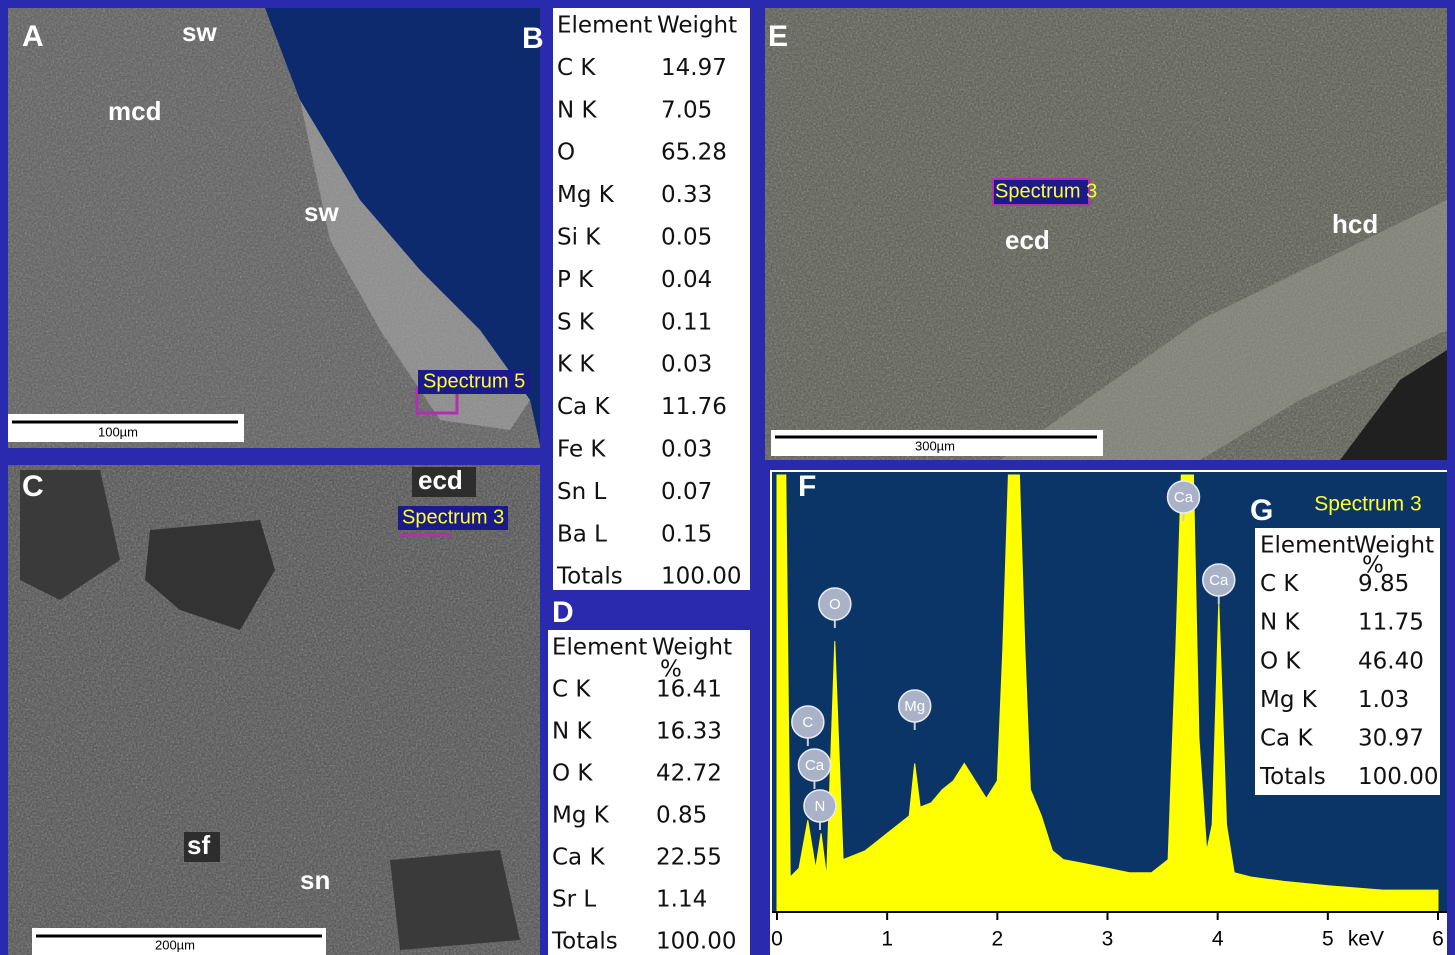 The width and height of the screenshot is (1455, 955). I want to click on x-tick-label: 4, so click(1218, 939).